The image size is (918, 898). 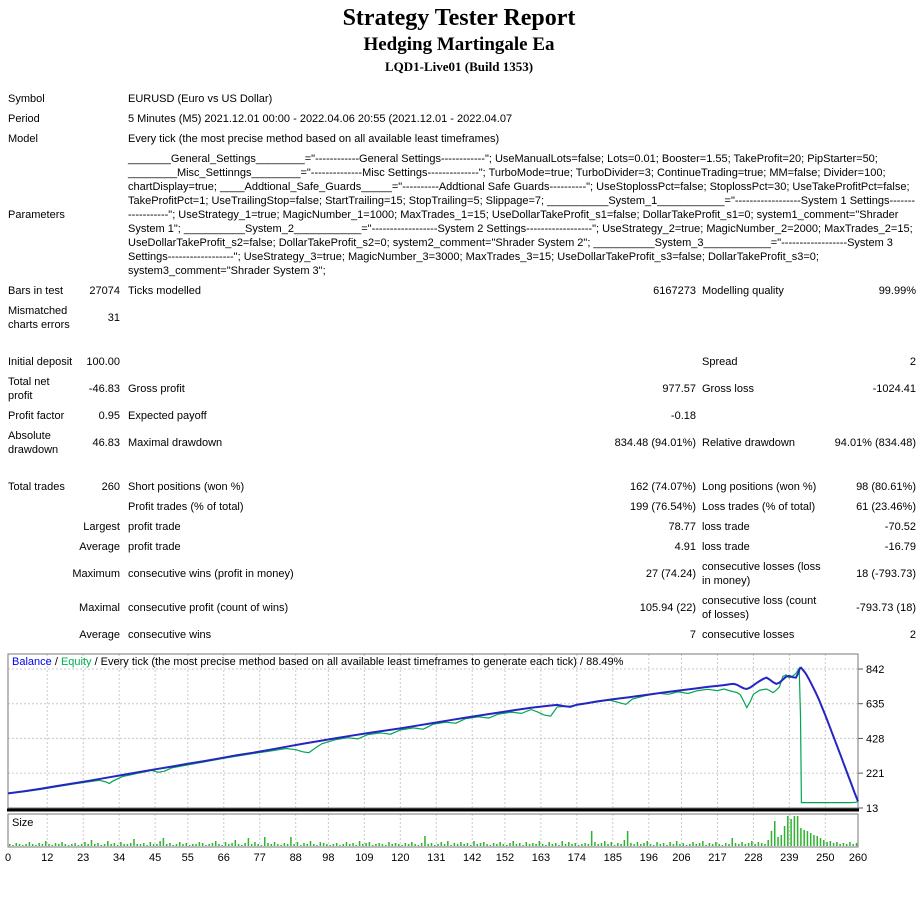 I want to click on legend-balance: Balance, so click(x=32, y=662).